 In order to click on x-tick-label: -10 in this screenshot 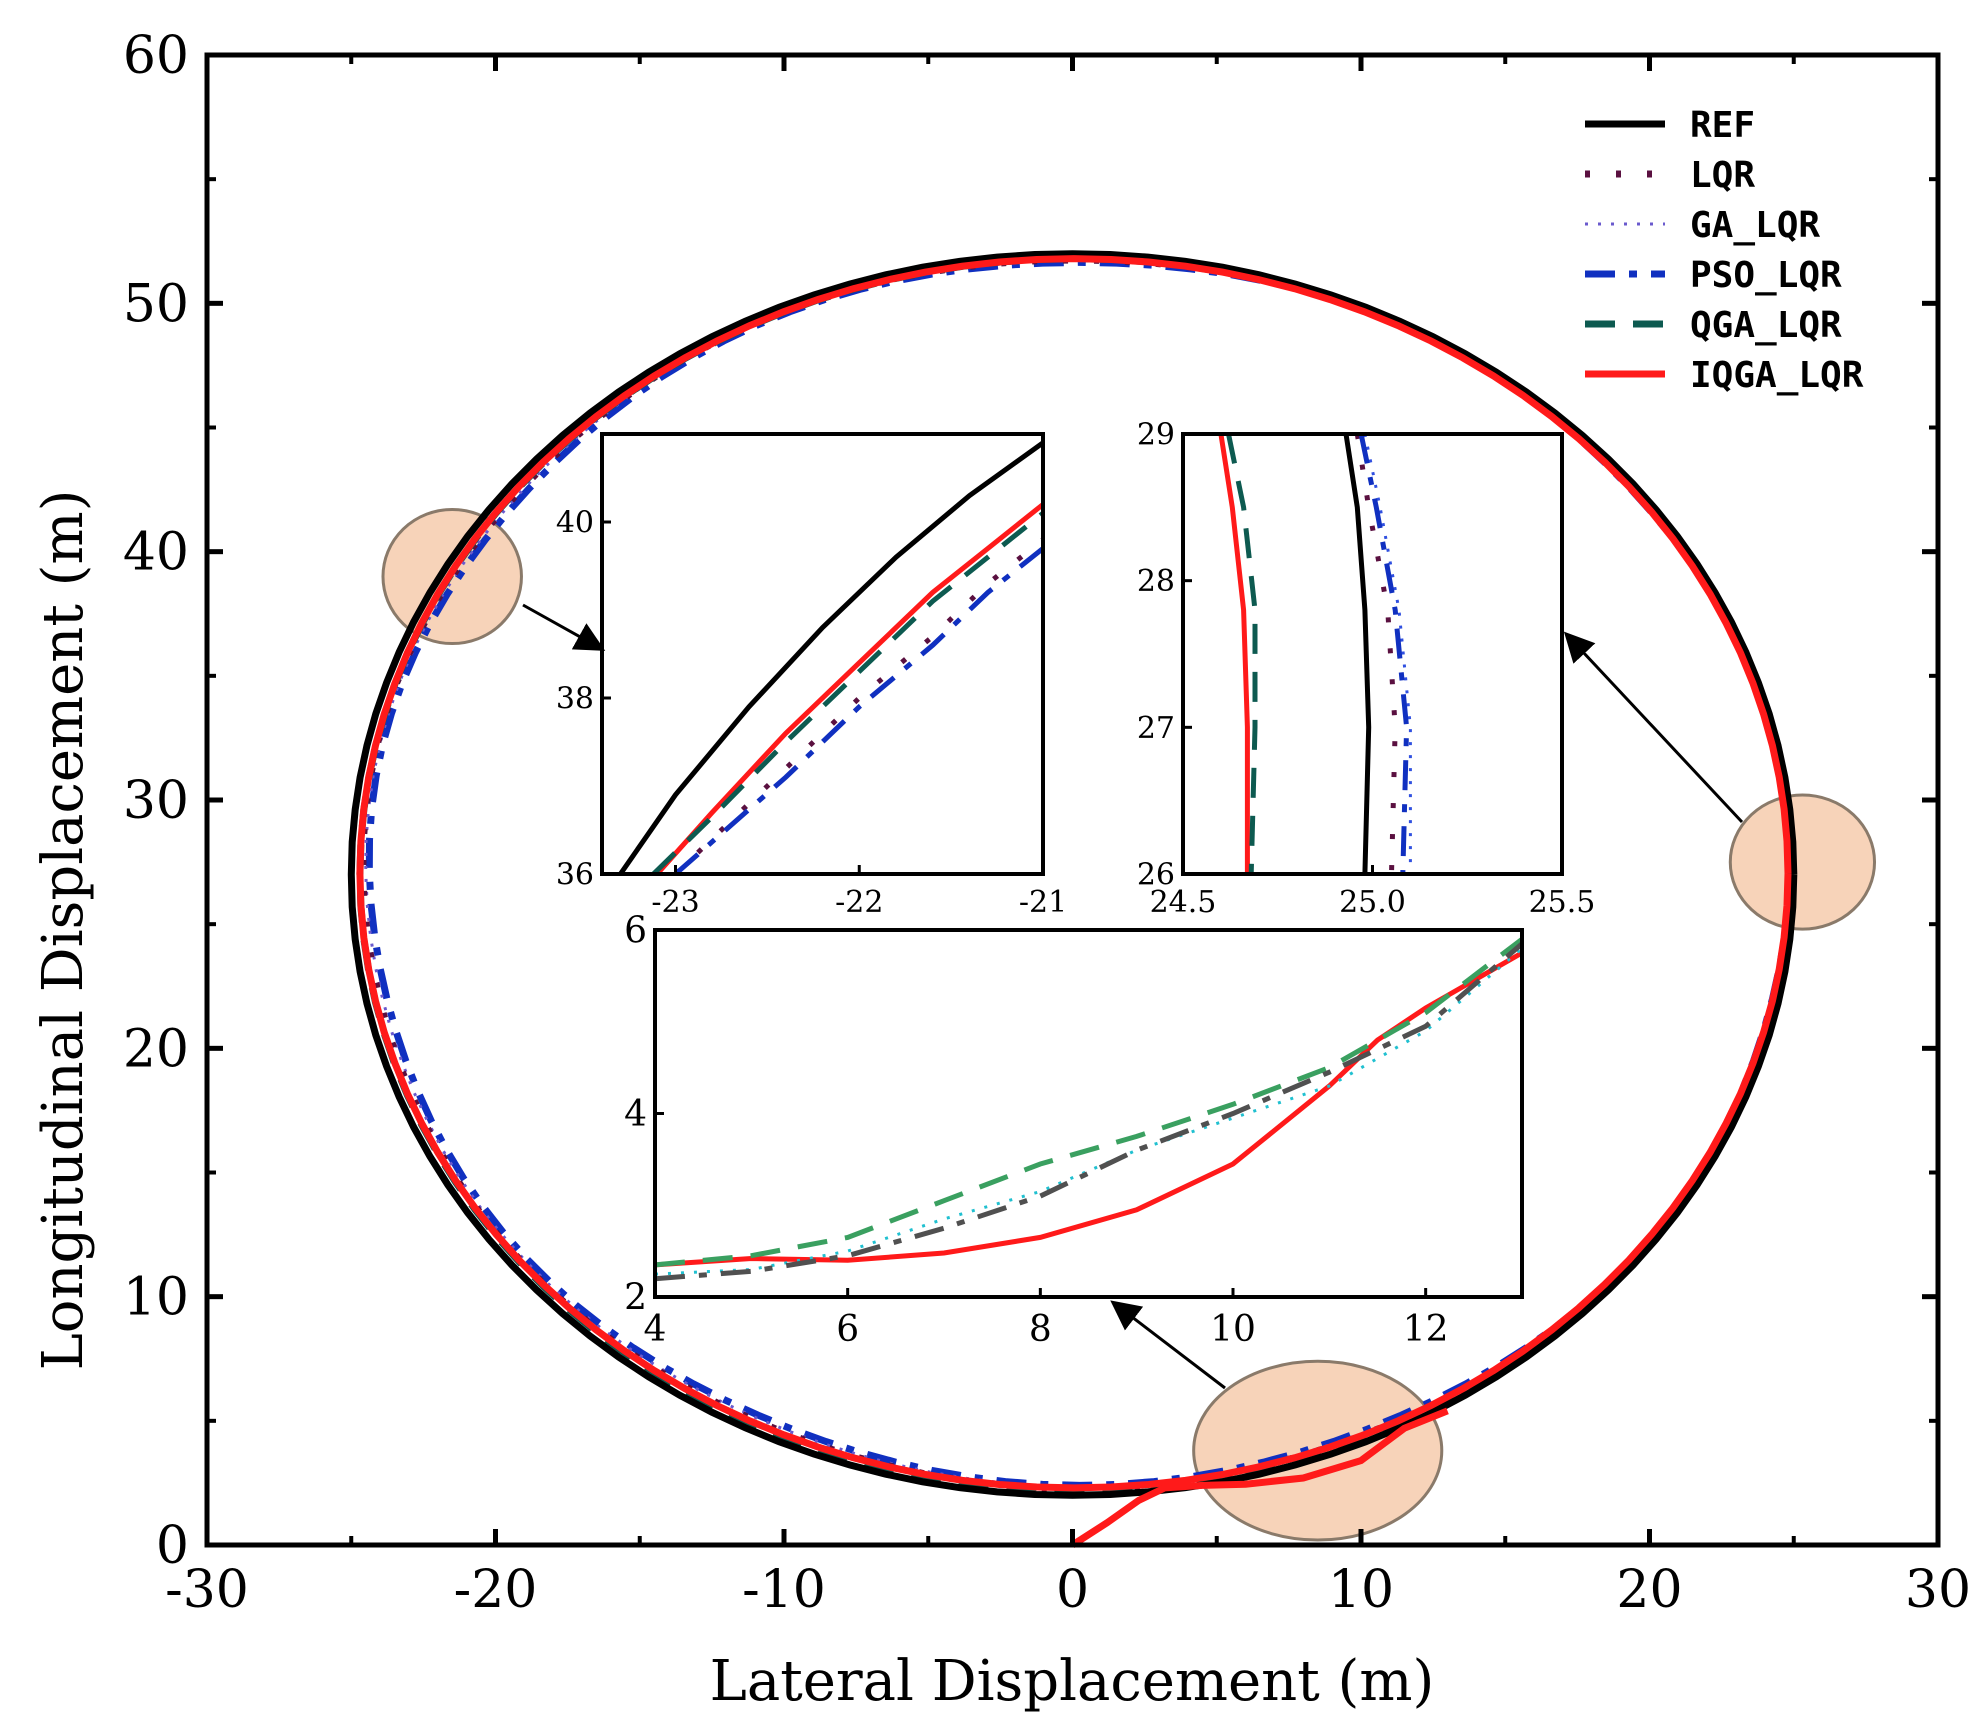, I will do `click(784, 1590)`.